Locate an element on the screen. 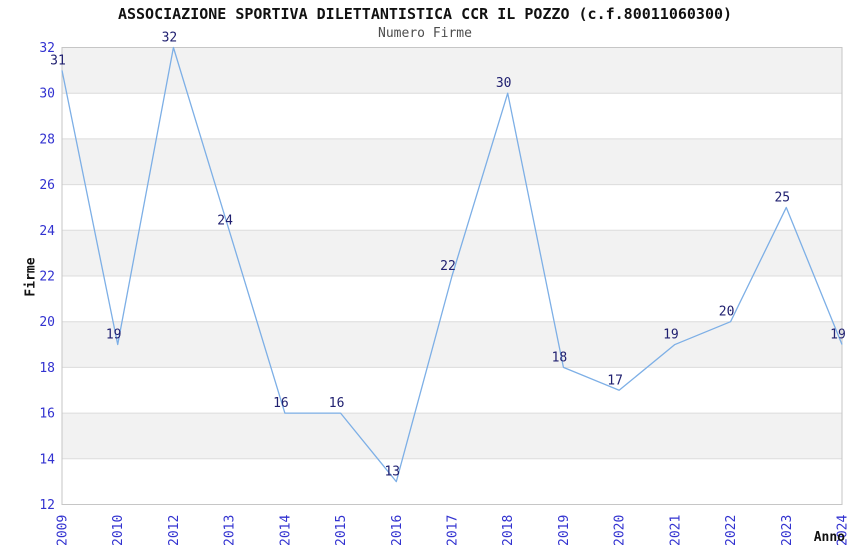  y-tick-label: 12 is located at coordinates (47, 505).